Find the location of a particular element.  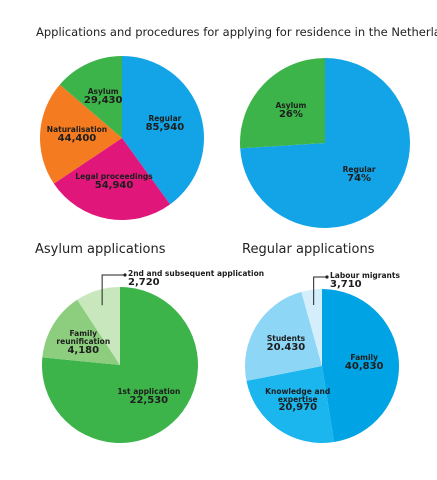

slice-label: Knowledge and expertise 20,970 is located at coordinates (298, 400).